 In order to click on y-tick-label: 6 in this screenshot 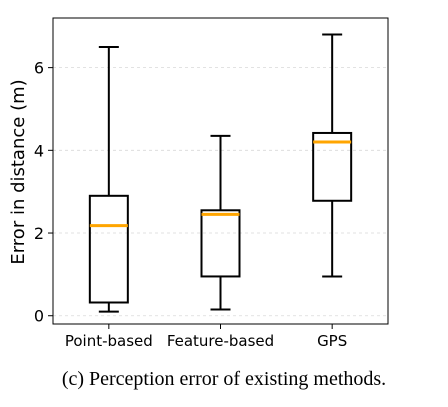, I will do `click(39, 68)`.